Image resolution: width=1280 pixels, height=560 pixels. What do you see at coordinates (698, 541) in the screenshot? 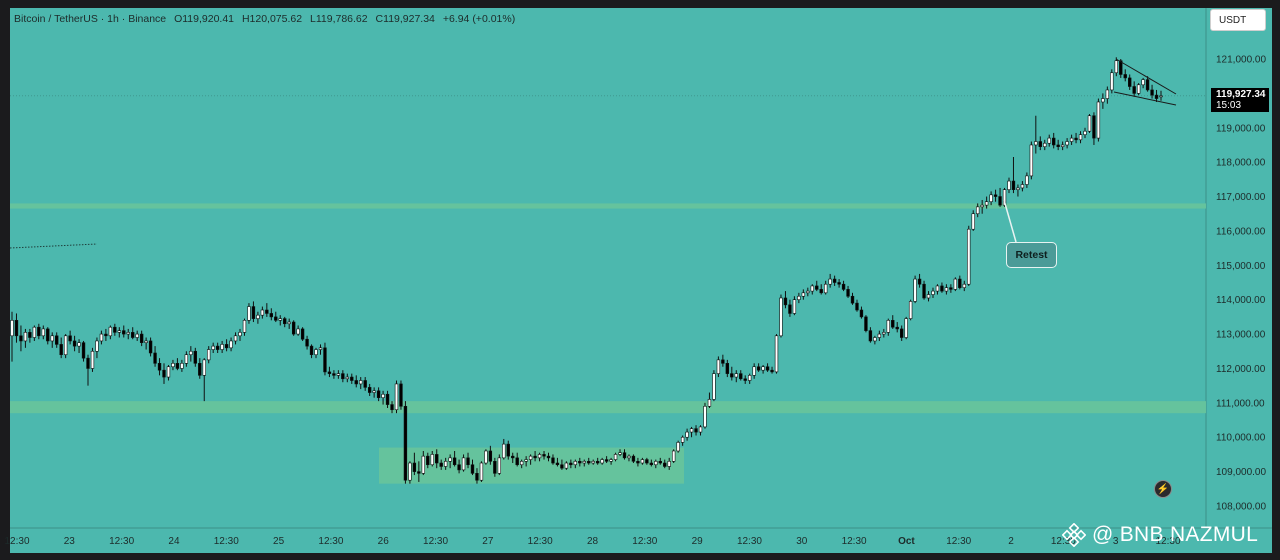
I see `time-axis-label: 29` at bounding box center [698, 541].